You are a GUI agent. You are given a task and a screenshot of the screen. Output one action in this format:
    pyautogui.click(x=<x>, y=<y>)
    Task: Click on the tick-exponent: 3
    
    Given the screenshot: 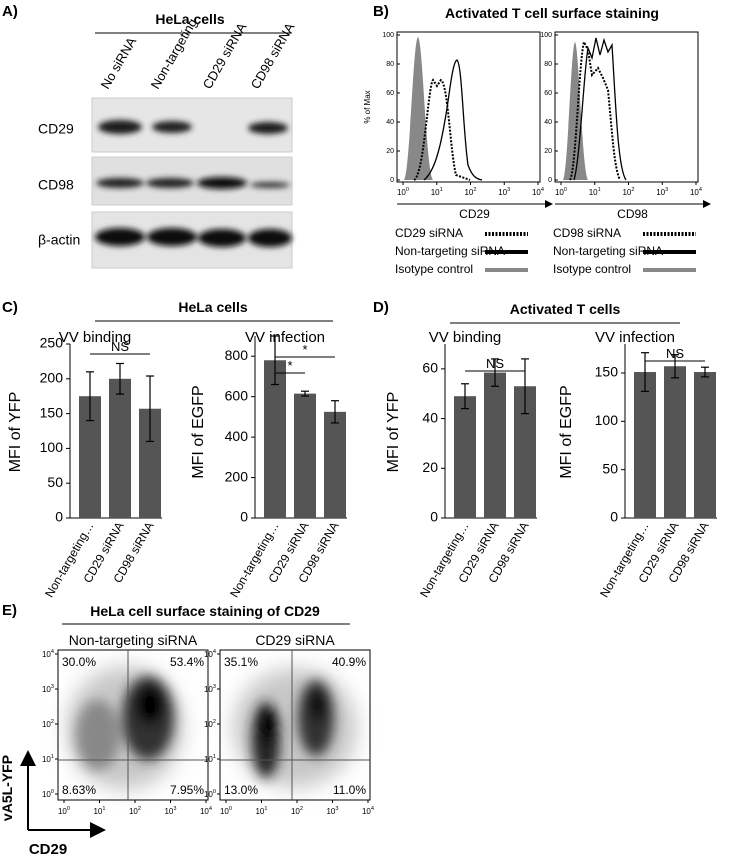 What is the action you would take?
    pyautogui.click(x=666, y=190)
    